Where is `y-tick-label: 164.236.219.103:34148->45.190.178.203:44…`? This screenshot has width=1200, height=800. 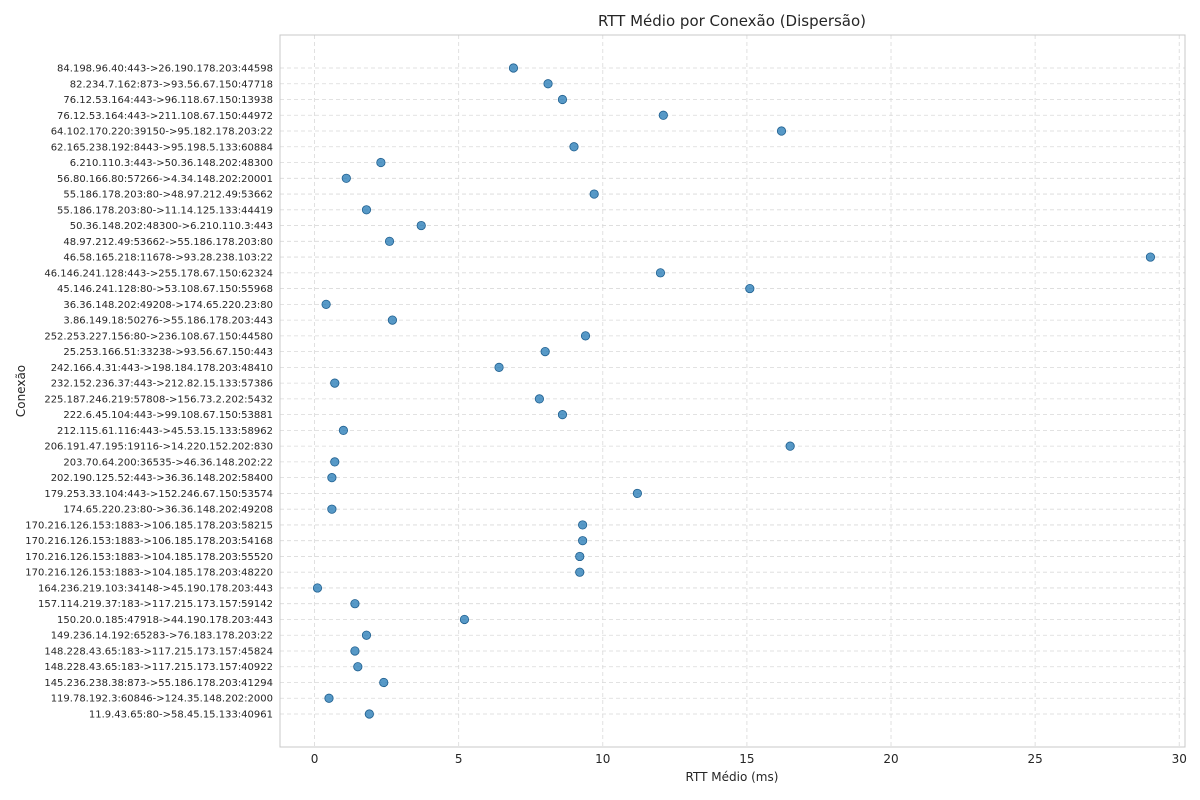 y-tick-label: 164.236.219.103:34148->45.190.178.203:44… is located at coordinates (155, 588).